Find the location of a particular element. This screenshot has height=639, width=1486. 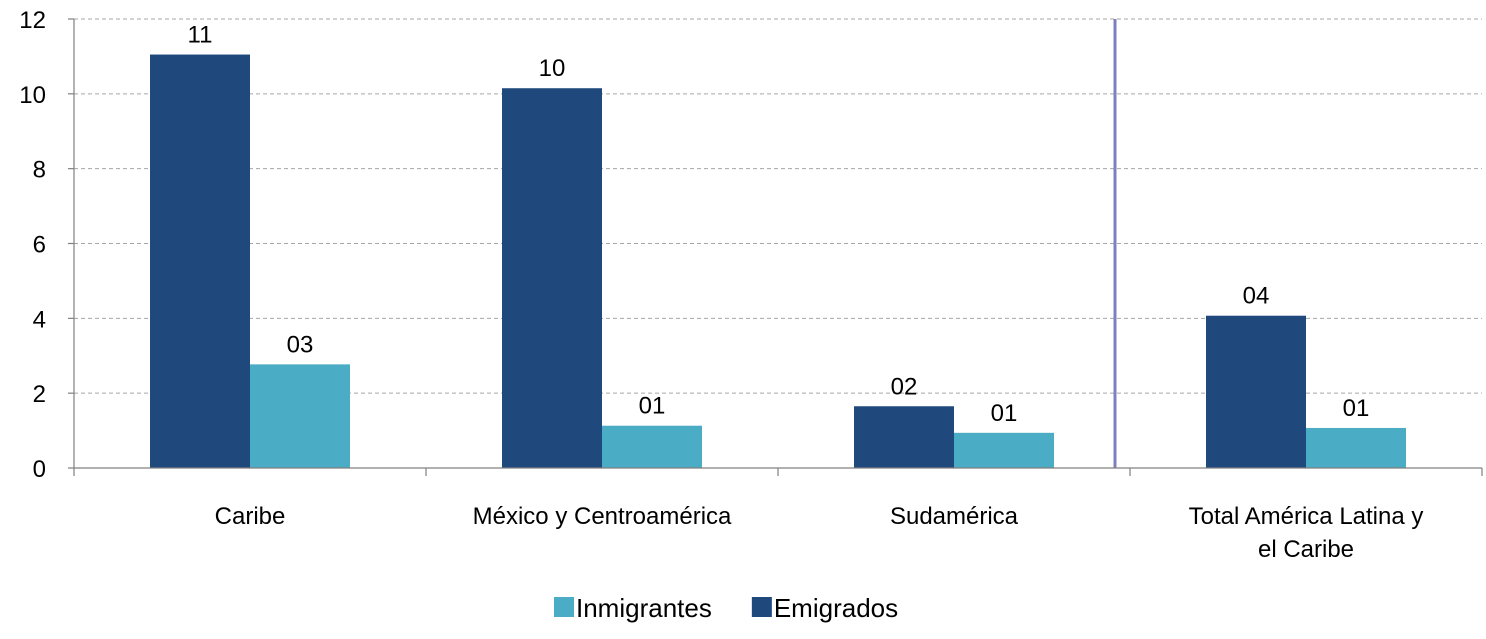

y-tick-label: 0 is located at coordinates (39, 469).